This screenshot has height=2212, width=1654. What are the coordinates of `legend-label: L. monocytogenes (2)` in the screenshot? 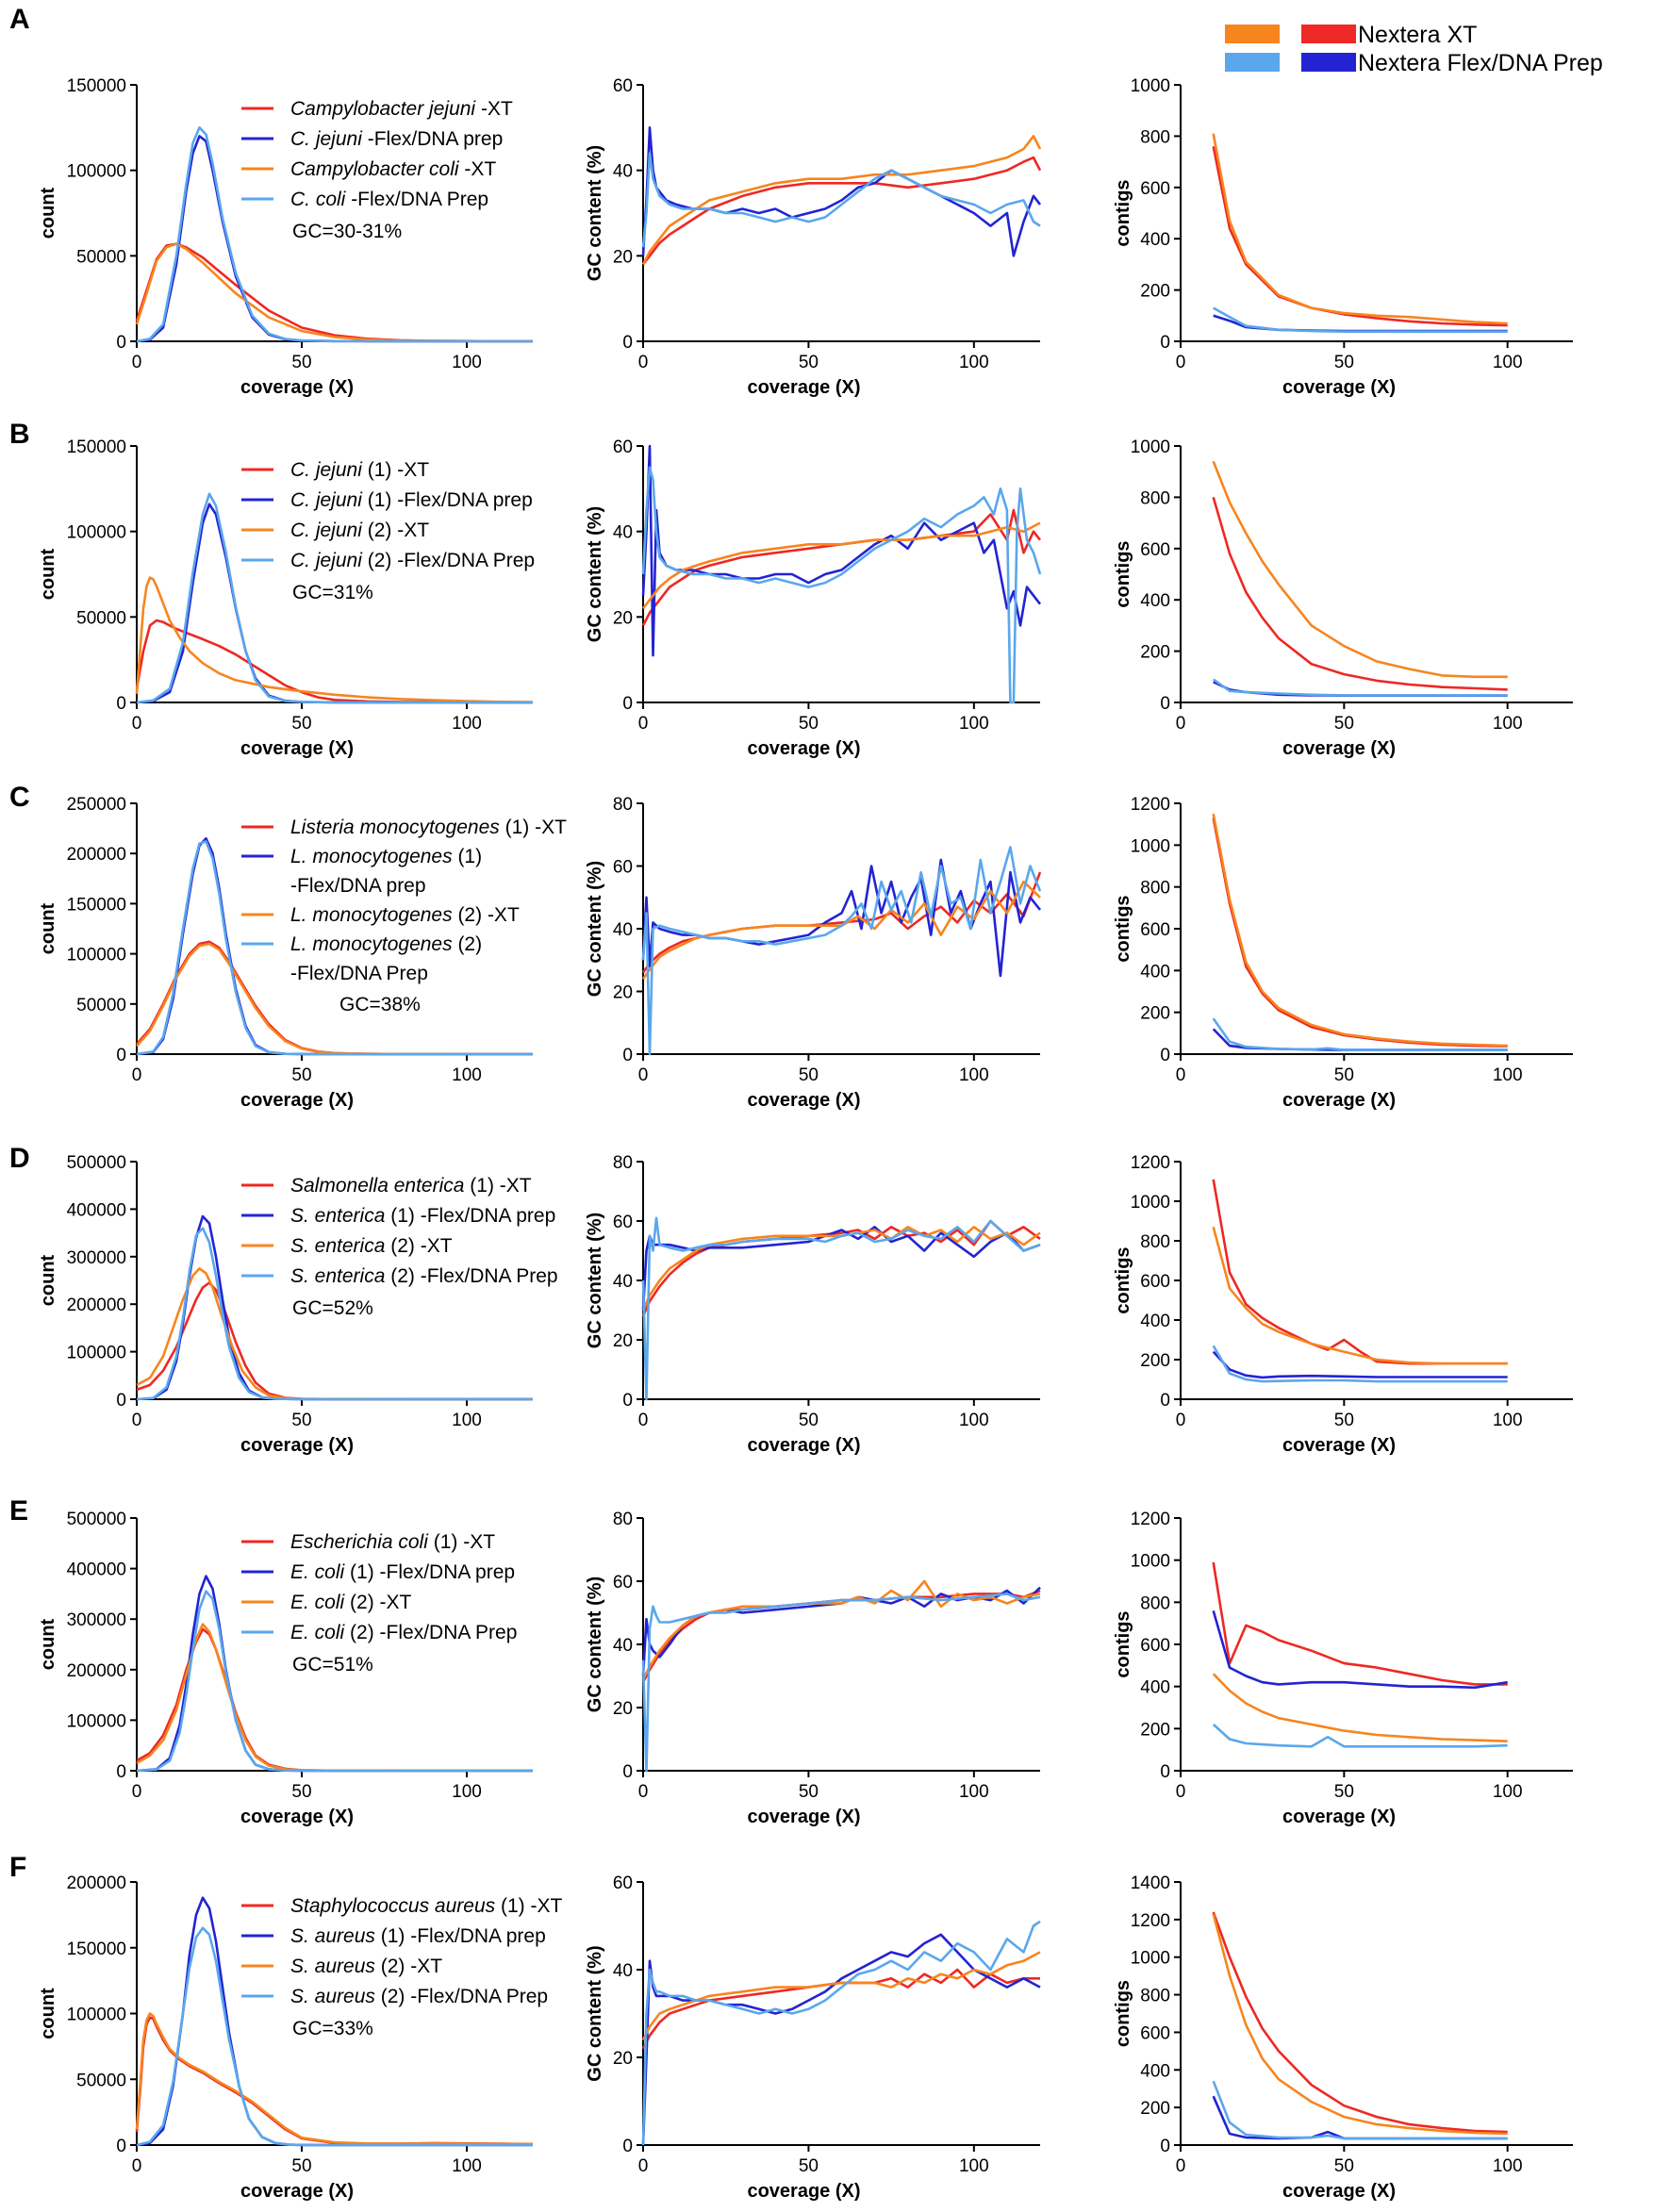 It's located at (386, 944).